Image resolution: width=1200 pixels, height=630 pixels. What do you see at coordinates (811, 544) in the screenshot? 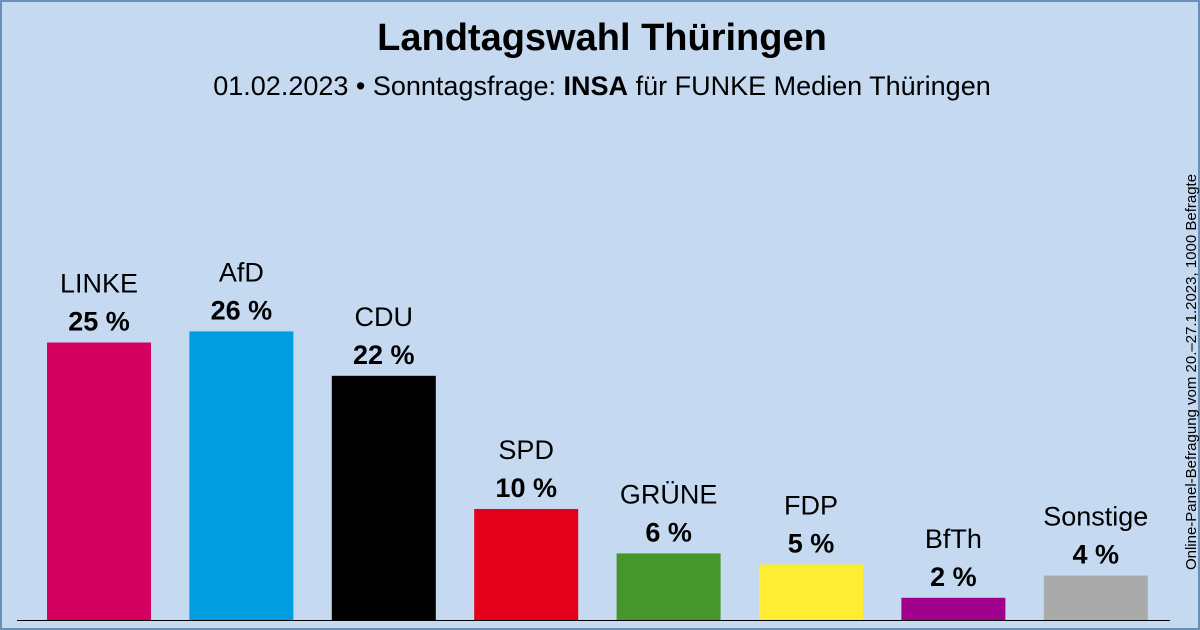
I see `value-label-fdp: 5 %` at bounding box center [811, 544].